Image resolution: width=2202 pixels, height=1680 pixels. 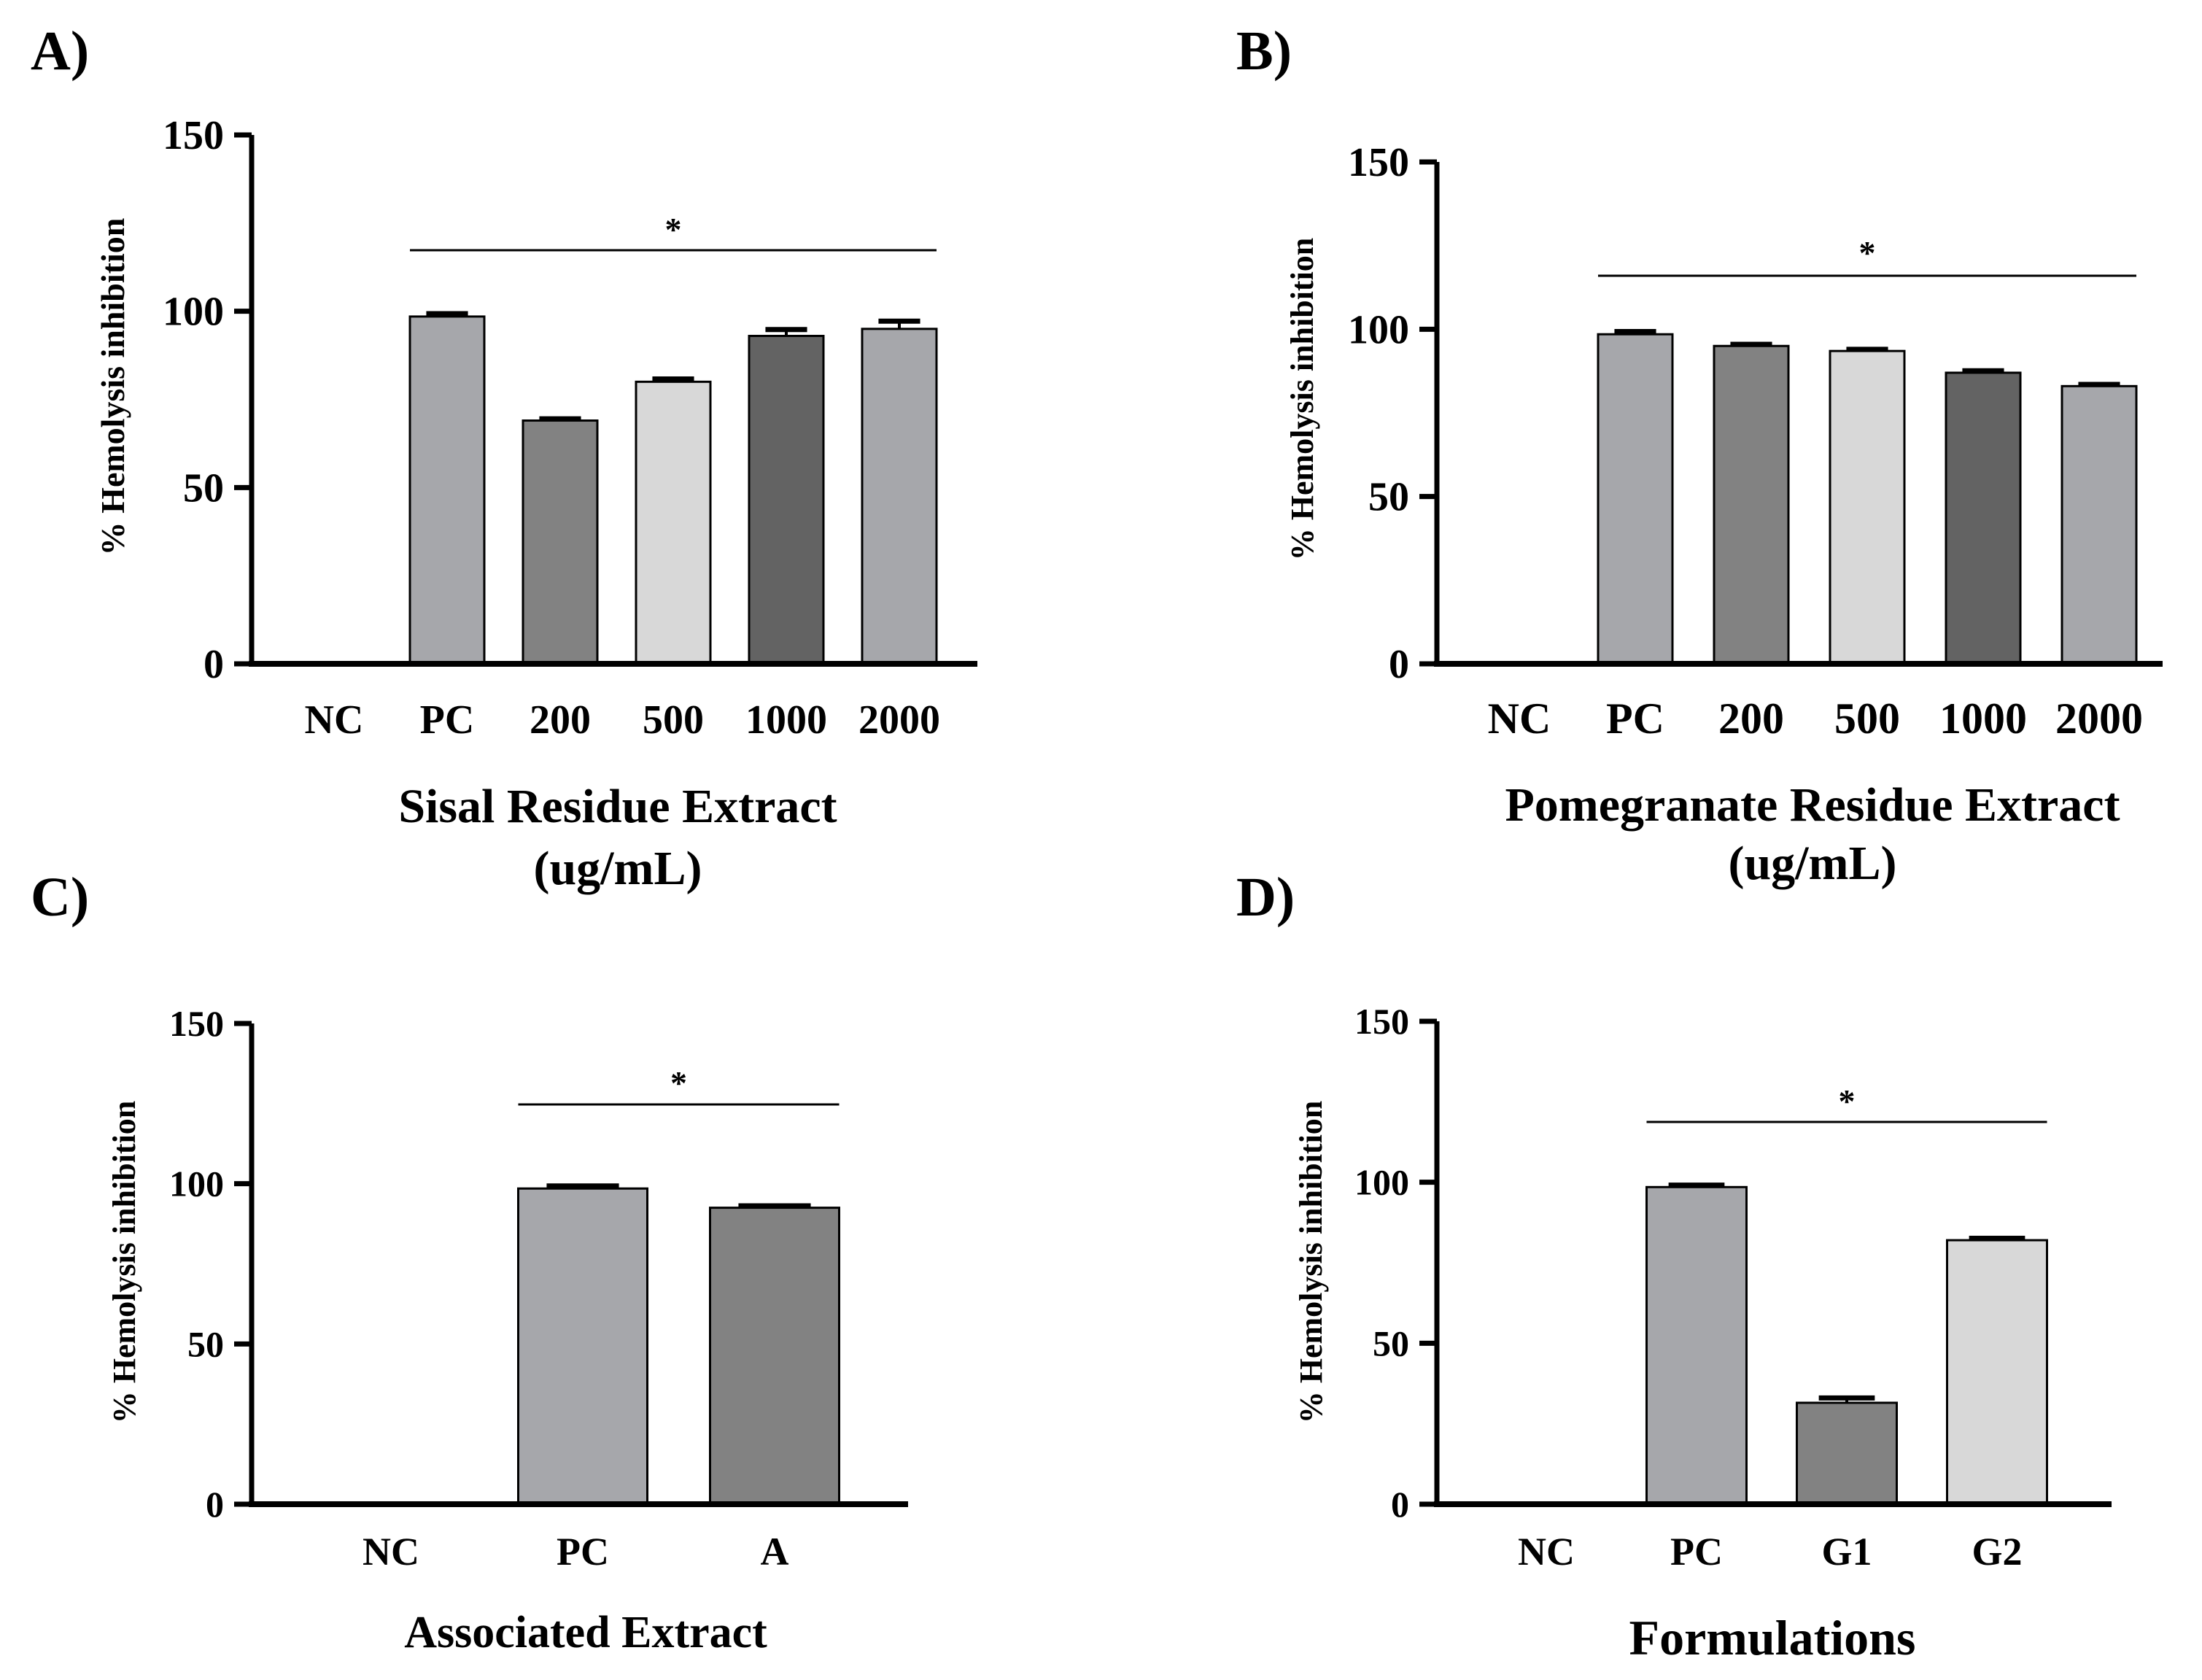 I want to click on panel-label: A), so click(x=60, y=51).